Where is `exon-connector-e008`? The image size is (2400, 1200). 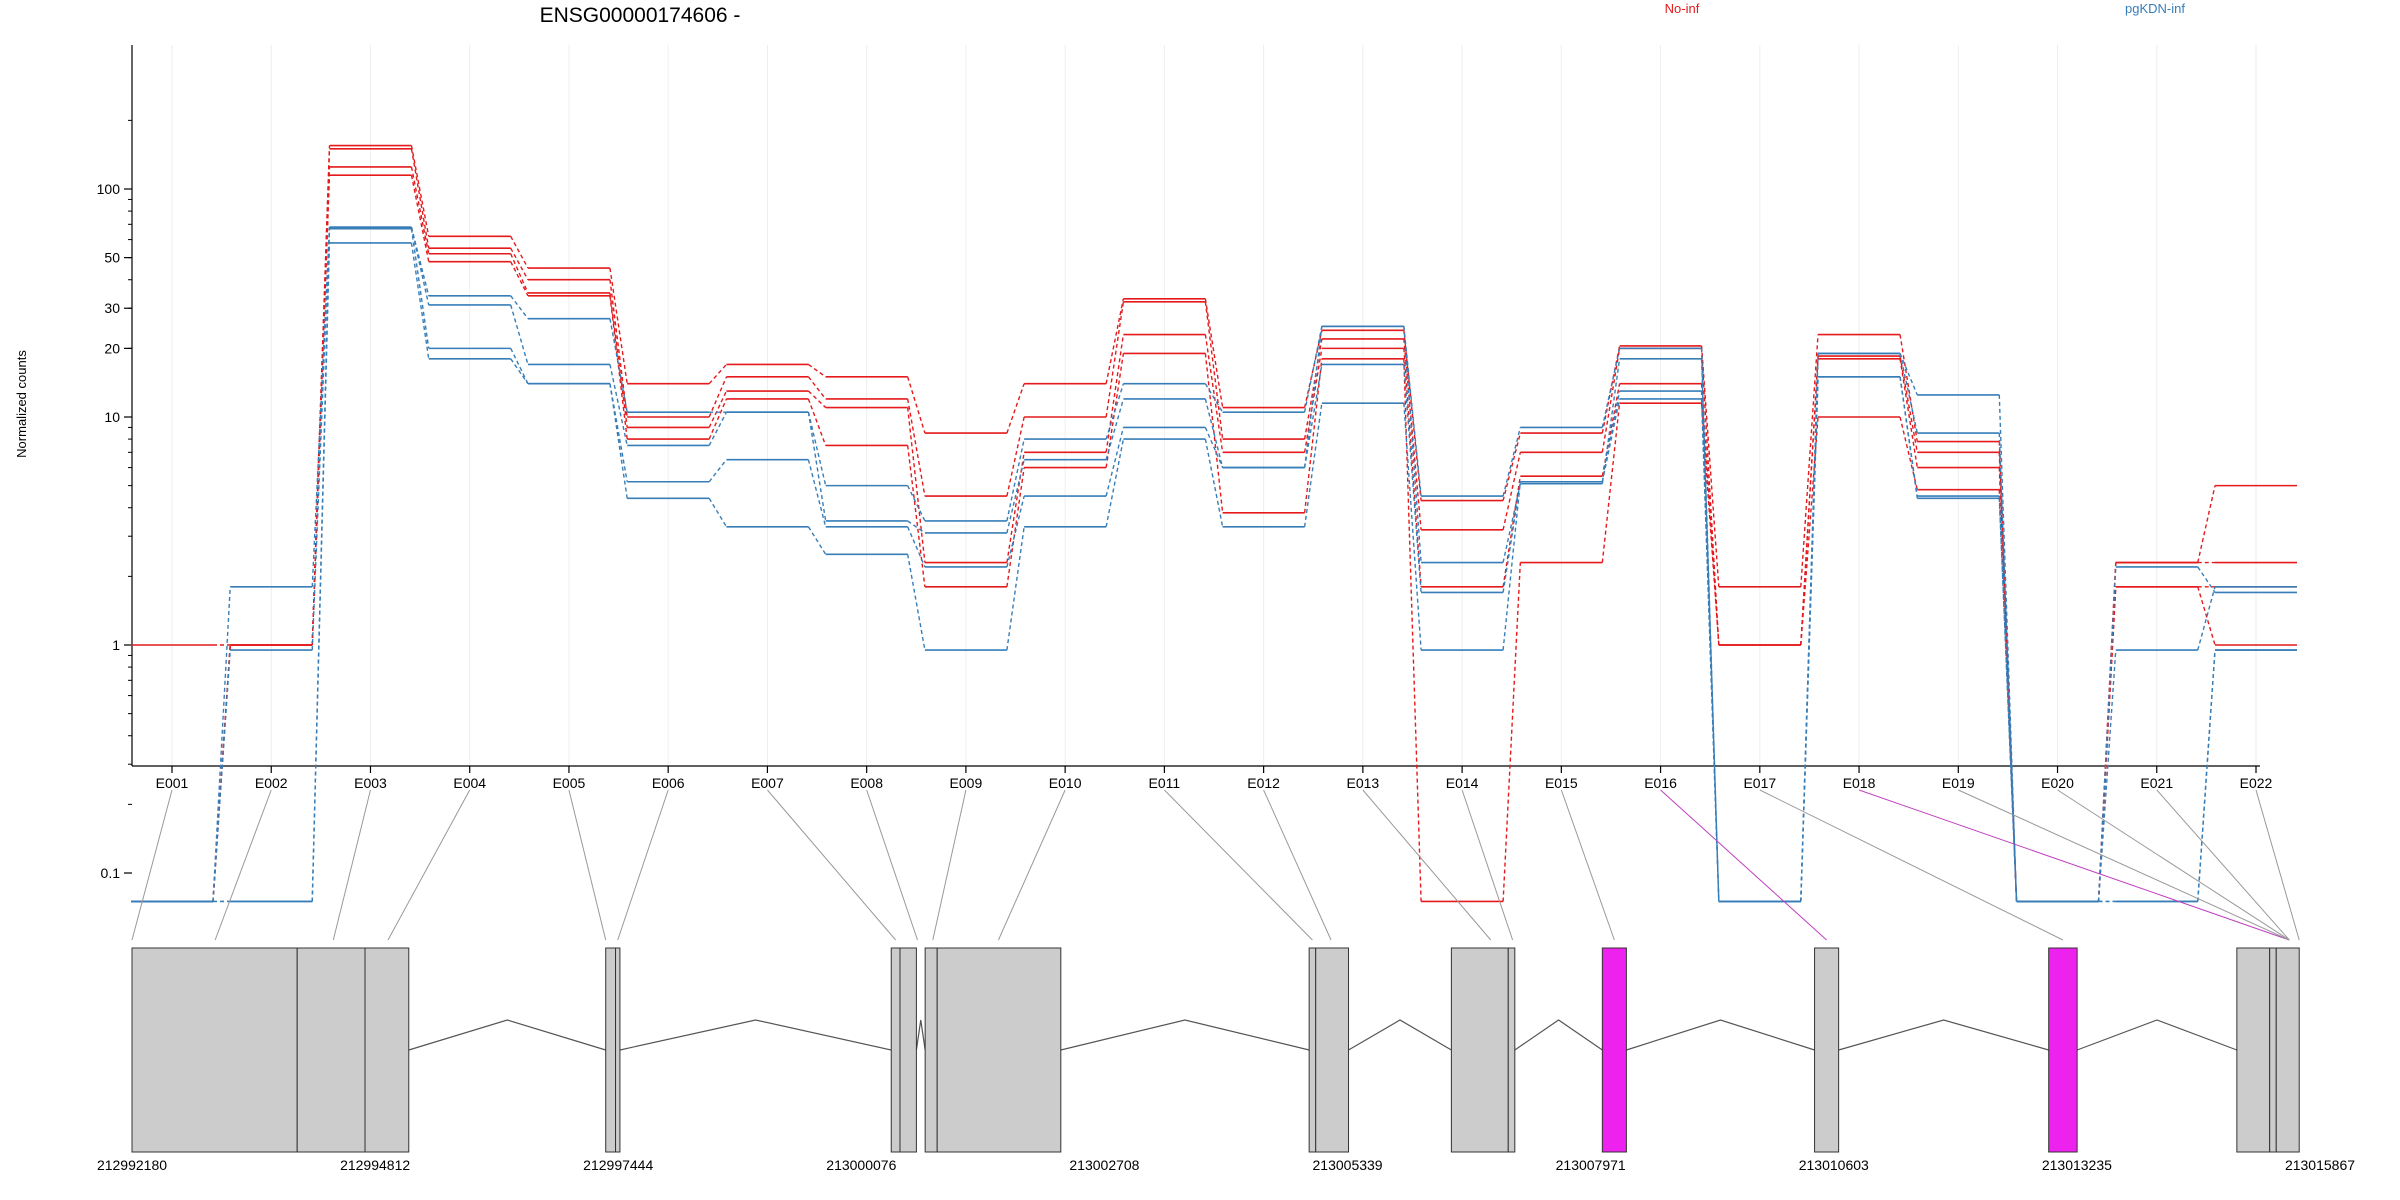 exon-connector-e008 is located at coordinates (892, 865).